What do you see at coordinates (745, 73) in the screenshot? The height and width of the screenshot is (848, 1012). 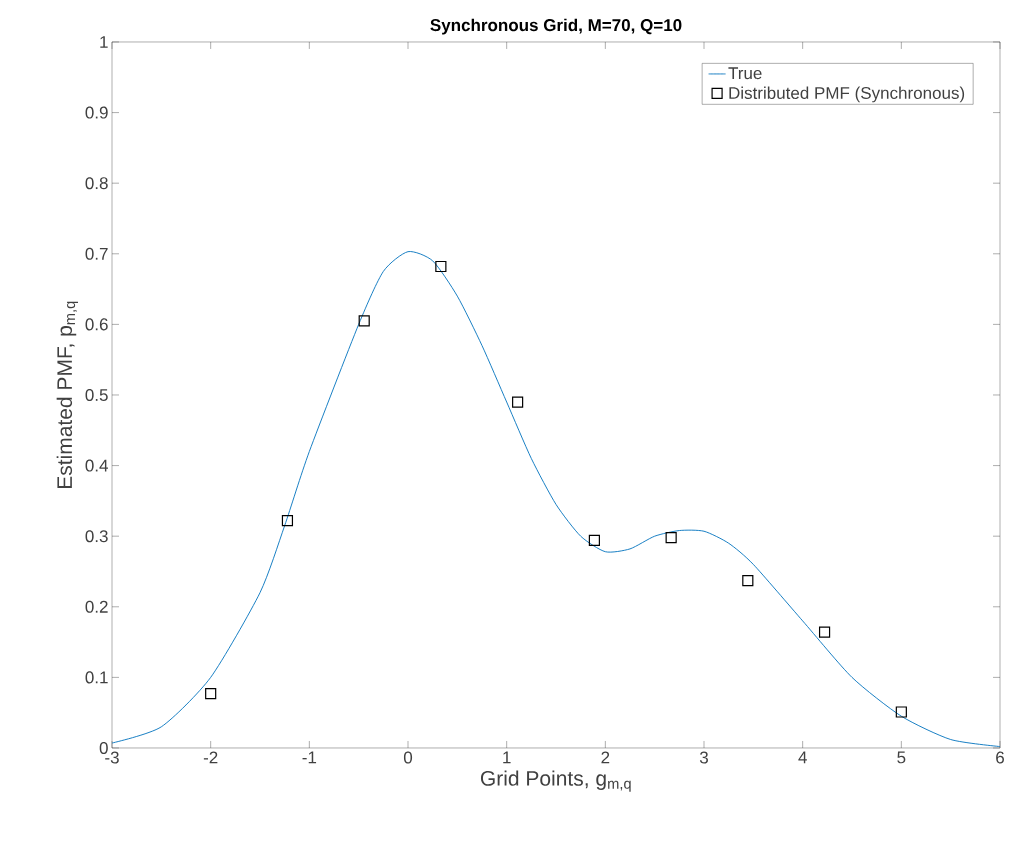 I see `legend-label: True` at bounding box center [745, 73].